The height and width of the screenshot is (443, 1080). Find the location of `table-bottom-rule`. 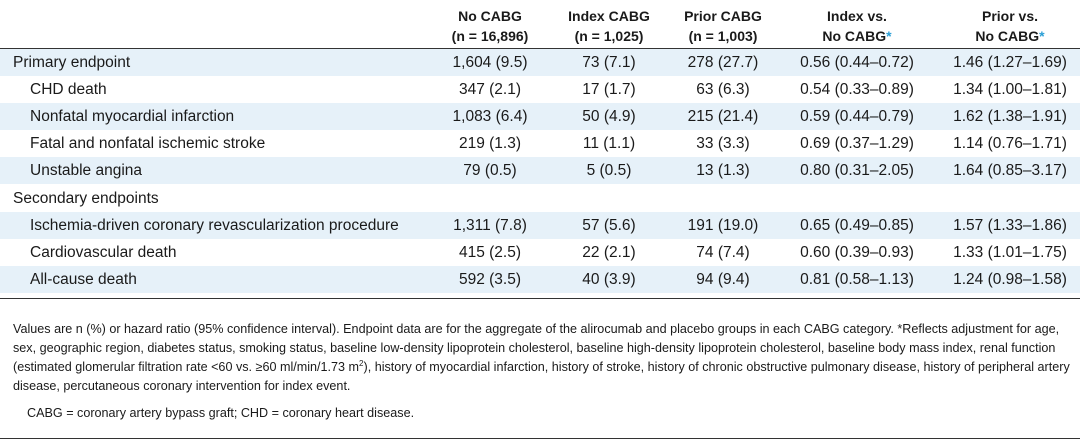

table-bottom-rule is located at coordinates (540, 298).